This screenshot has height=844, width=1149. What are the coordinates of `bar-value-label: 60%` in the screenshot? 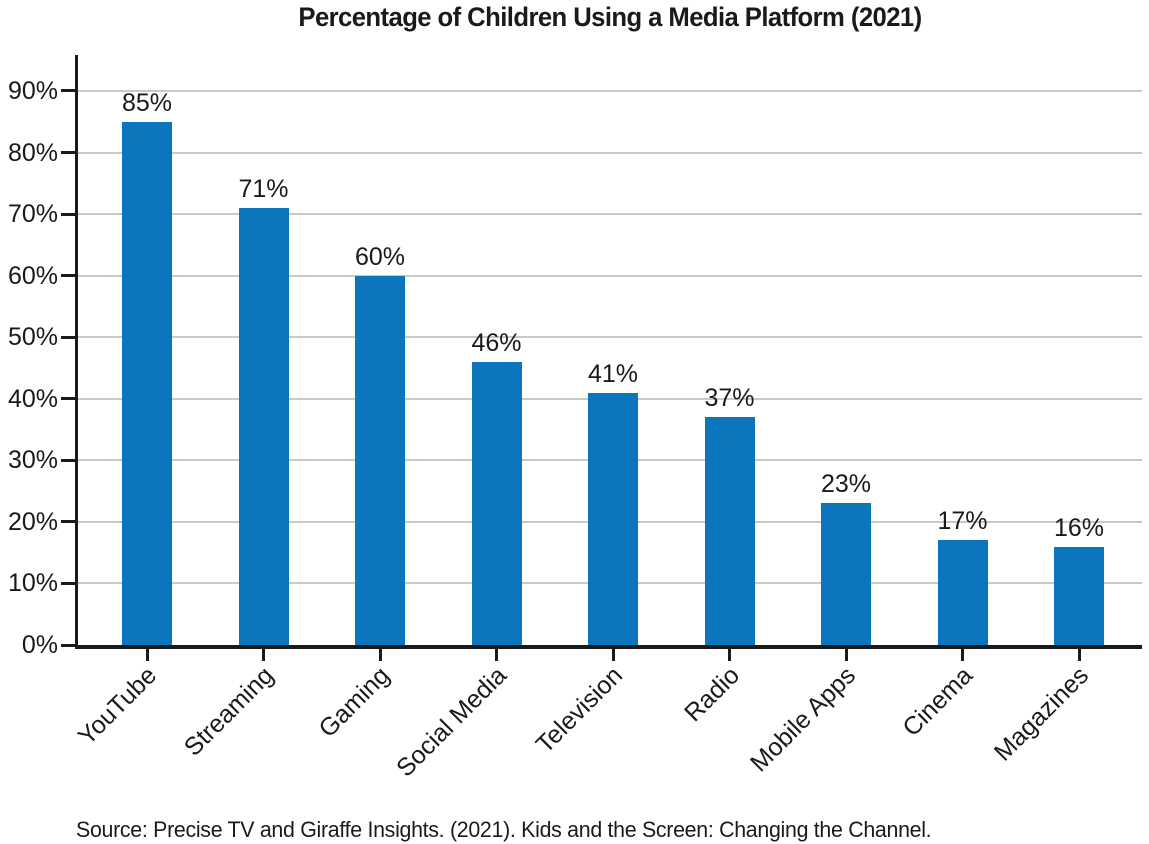 It's located at (380, 256).